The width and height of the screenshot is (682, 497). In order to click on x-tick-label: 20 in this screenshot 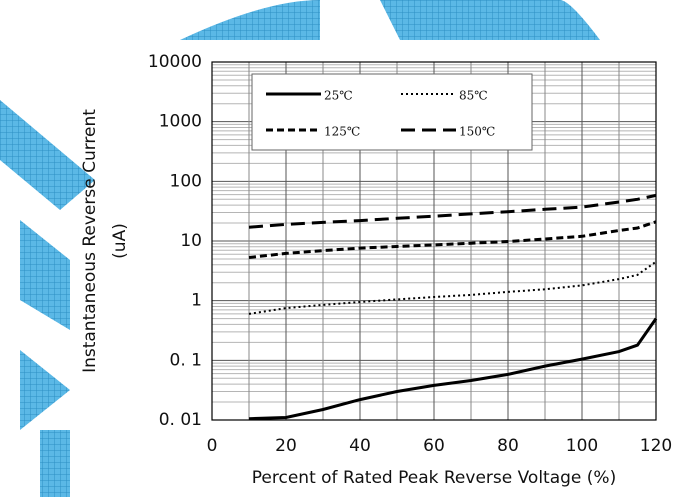, I will do `click(286, 446)`.